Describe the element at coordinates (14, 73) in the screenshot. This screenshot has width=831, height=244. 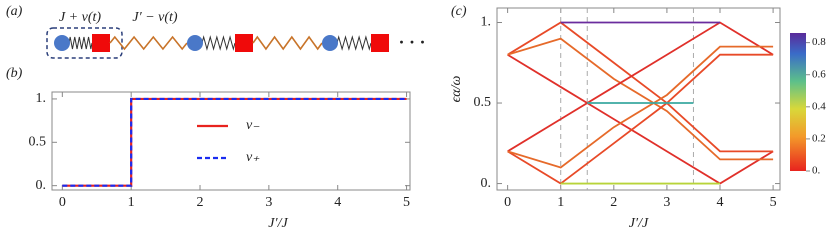
I see `panel-label: (b)` at that location.